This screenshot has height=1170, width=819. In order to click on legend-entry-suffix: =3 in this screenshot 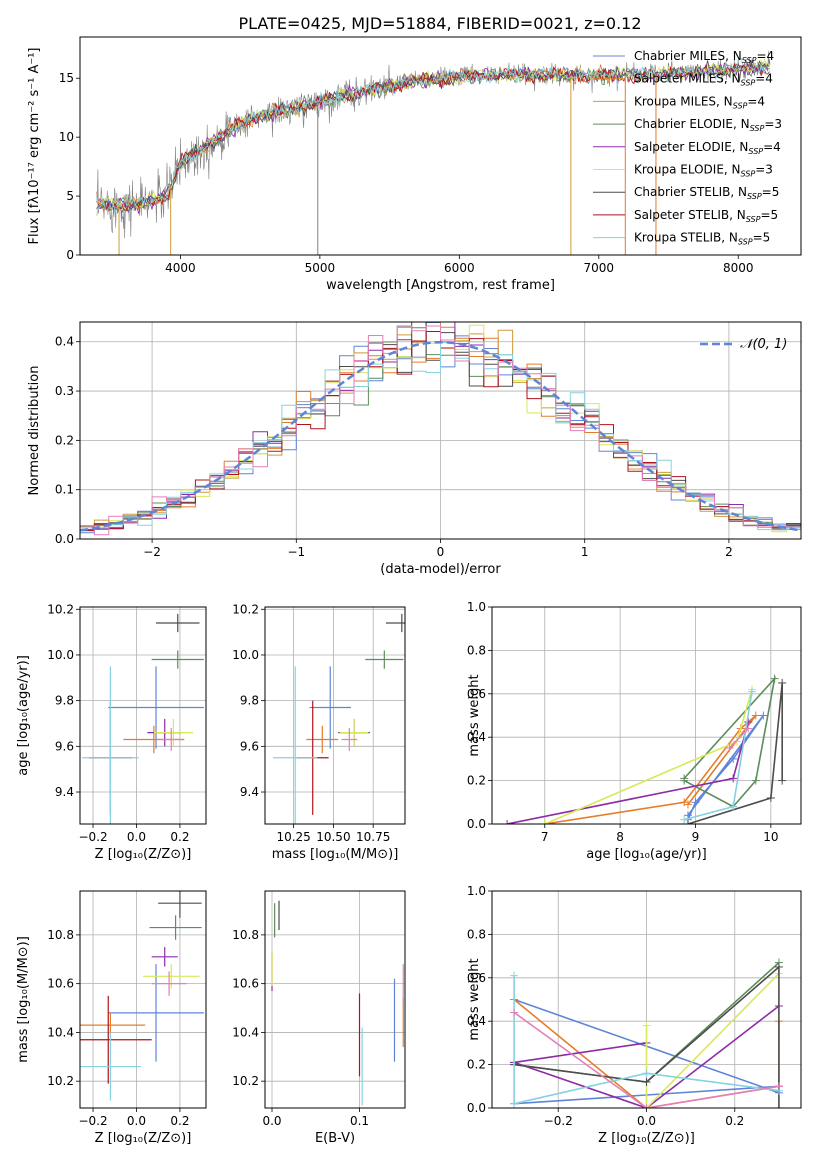, I will do `click(764, 170)`.